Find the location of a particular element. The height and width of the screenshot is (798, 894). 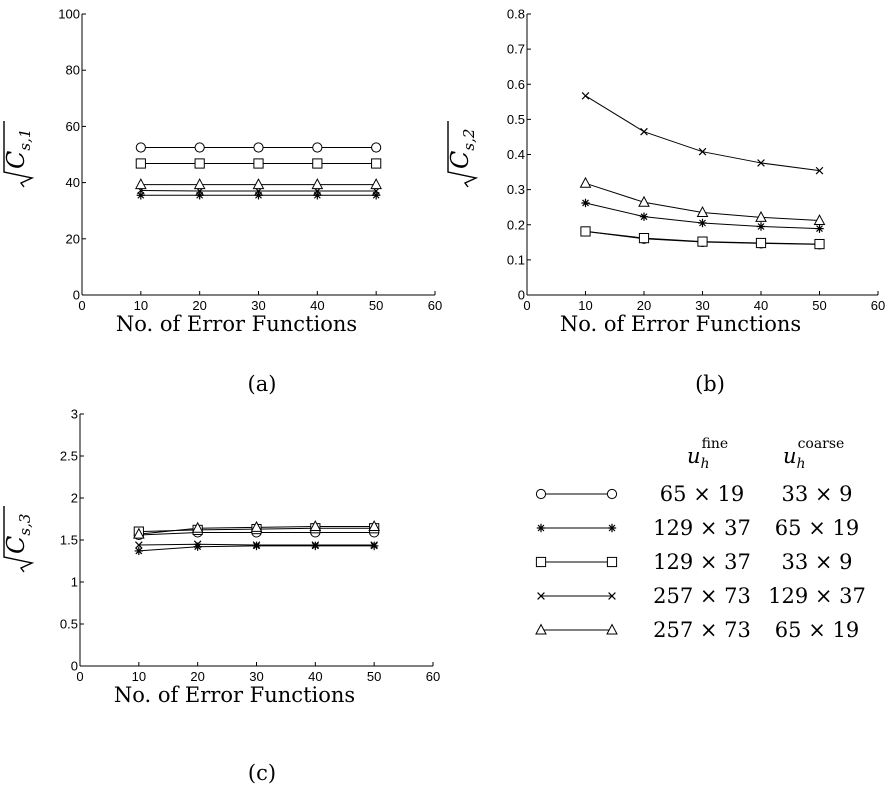

y-axis-label-text: Cs,3 is located at coordinates (18, 534).